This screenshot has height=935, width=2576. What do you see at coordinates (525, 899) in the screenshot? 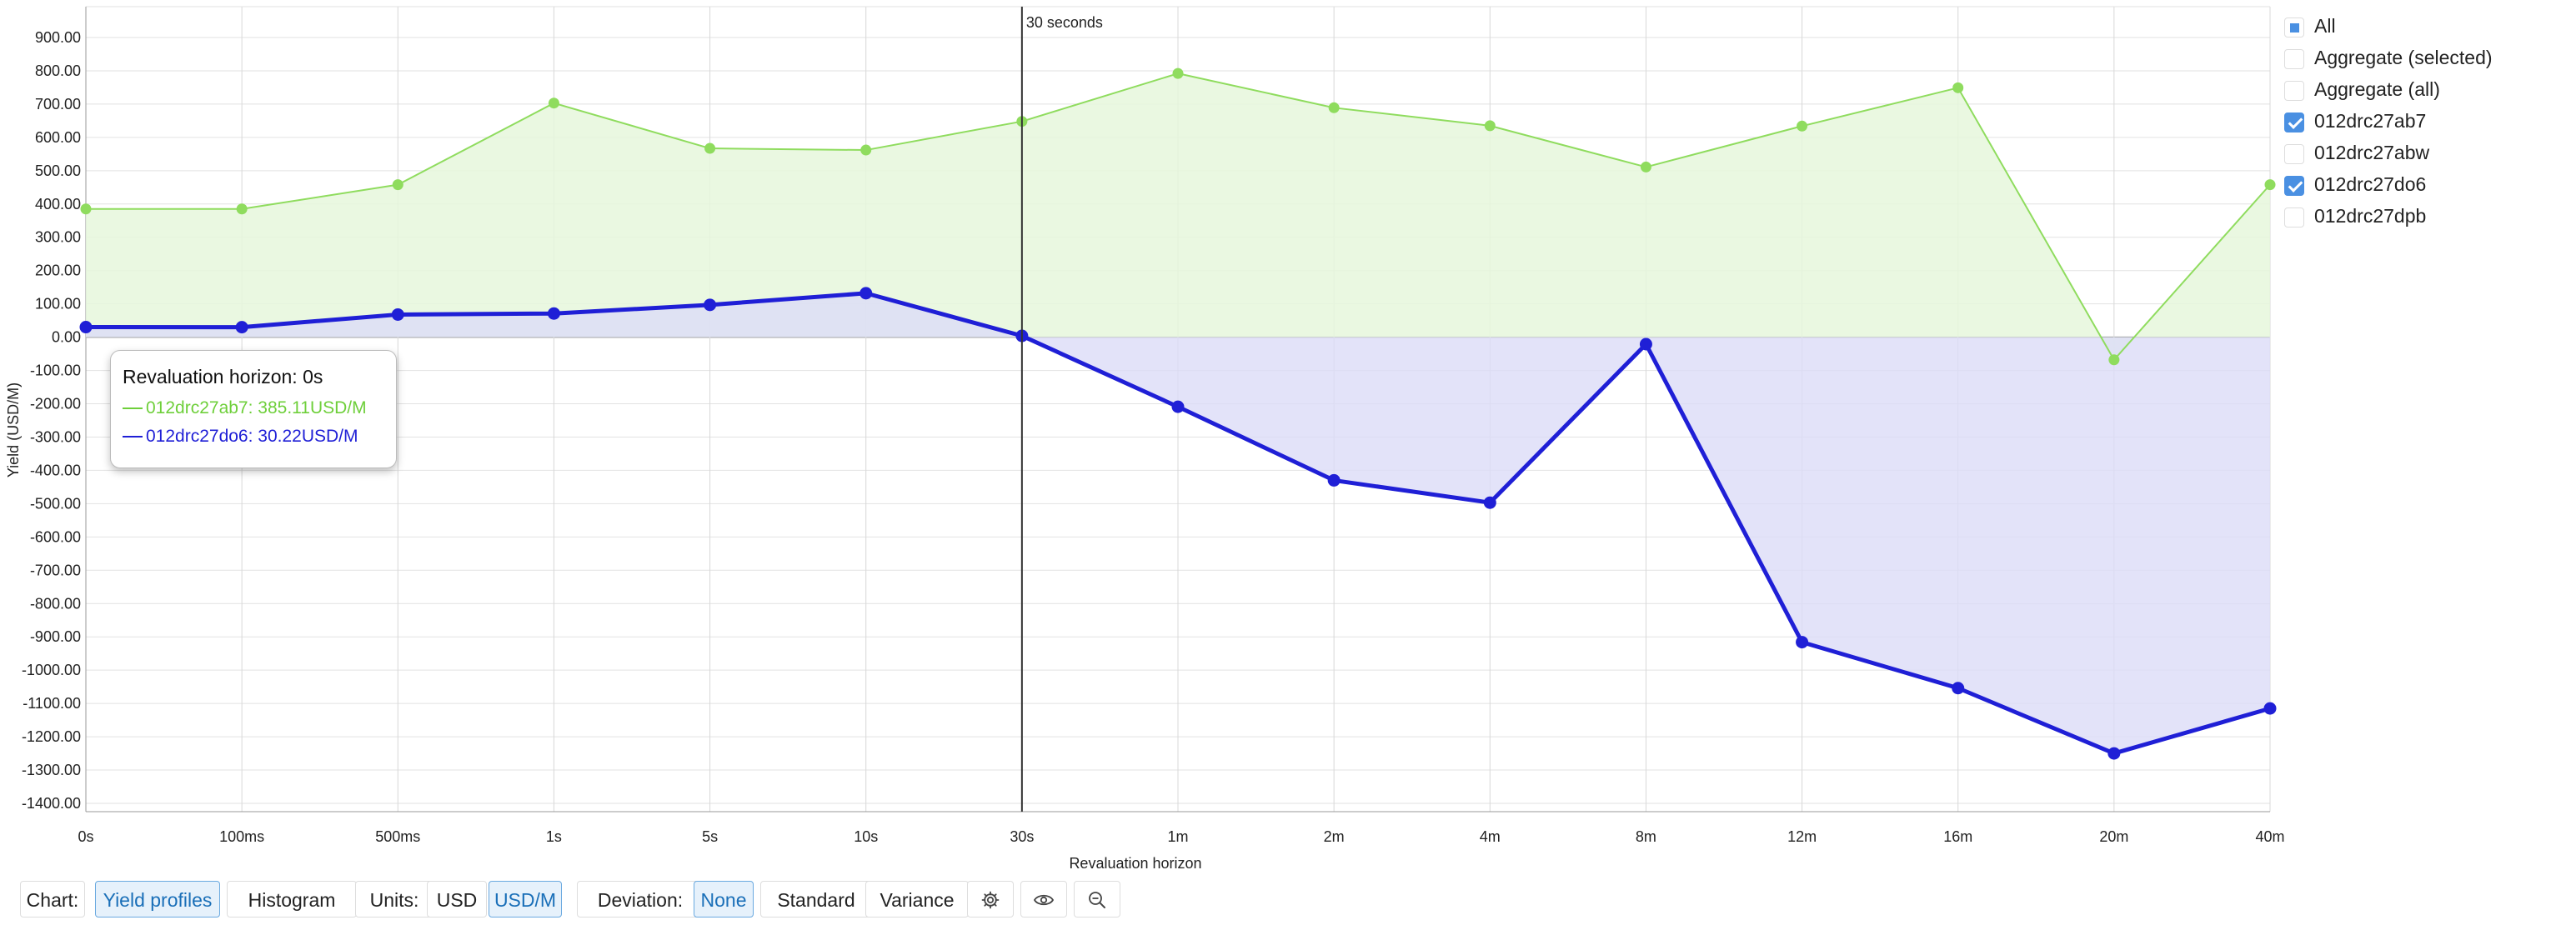
I see `units-usd-per-m-button: USD/M` at bounding box center [525, 899].